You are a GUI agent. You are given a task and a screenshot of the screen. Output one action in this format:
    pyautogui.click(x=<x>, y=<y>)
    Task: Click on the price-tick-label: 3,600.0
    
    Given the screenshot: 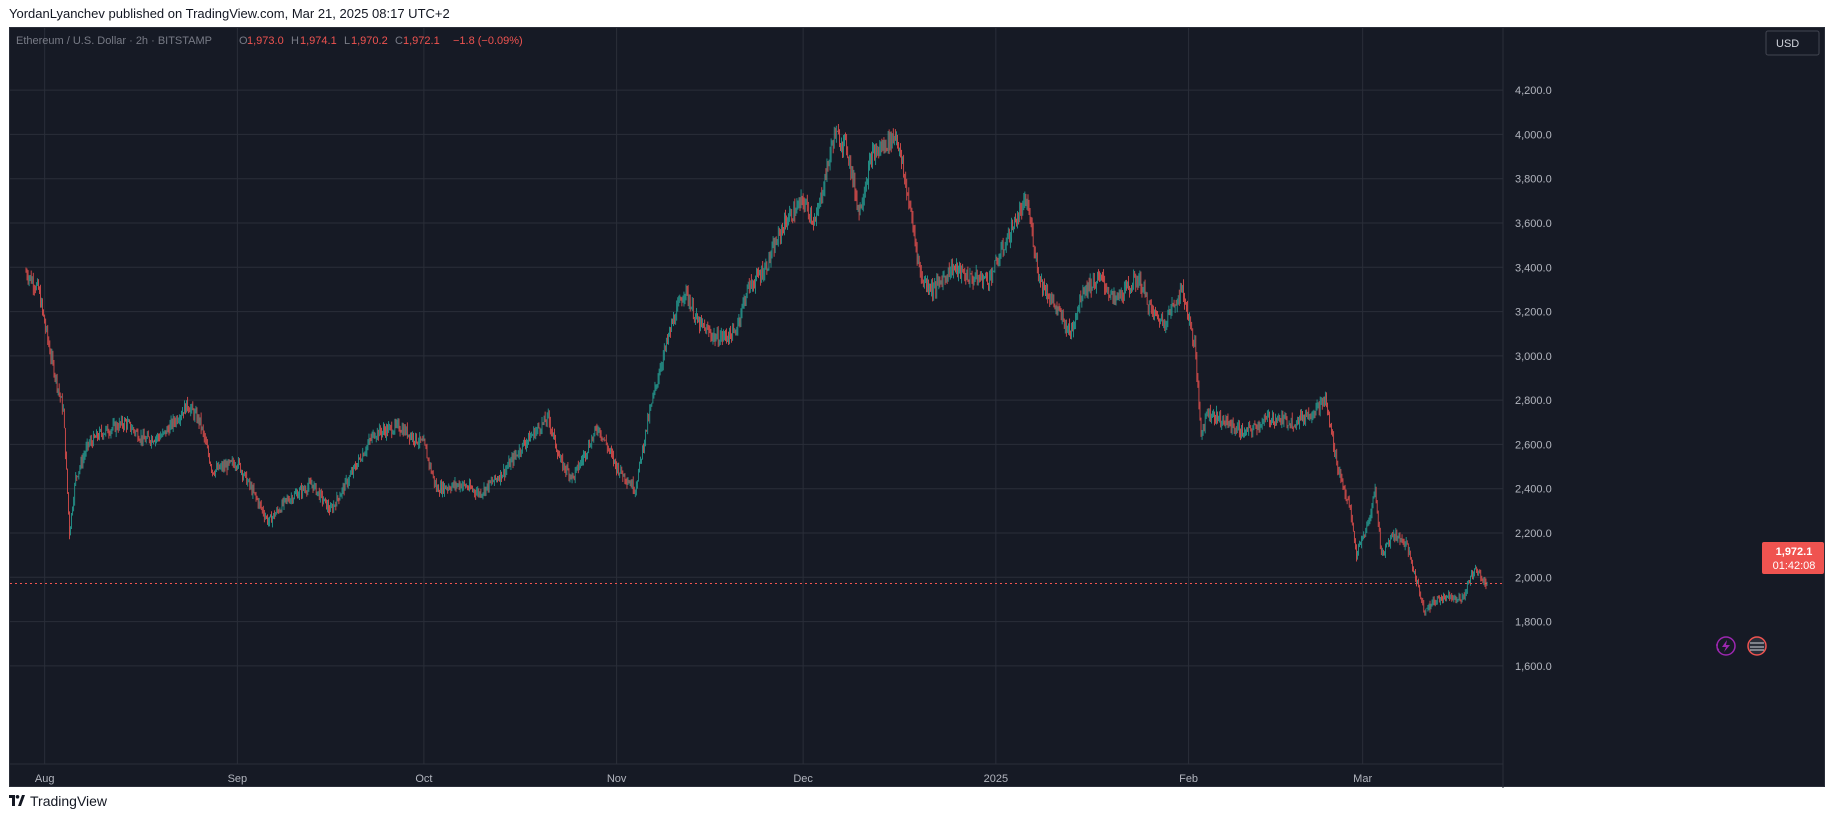 What is the action you would take?
    pyautogui.click(x=1533, y=224)
    